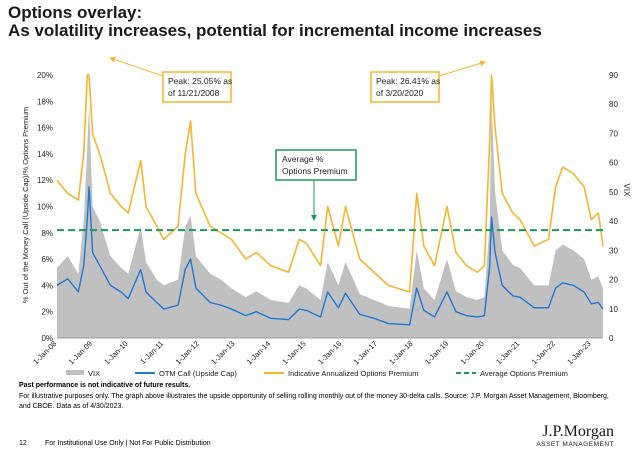 The image size is (640, 453). Describe the element at coordinates (400, 352) in the screenshot. I see `x-tick-label: 1-Jan-18` at that location.